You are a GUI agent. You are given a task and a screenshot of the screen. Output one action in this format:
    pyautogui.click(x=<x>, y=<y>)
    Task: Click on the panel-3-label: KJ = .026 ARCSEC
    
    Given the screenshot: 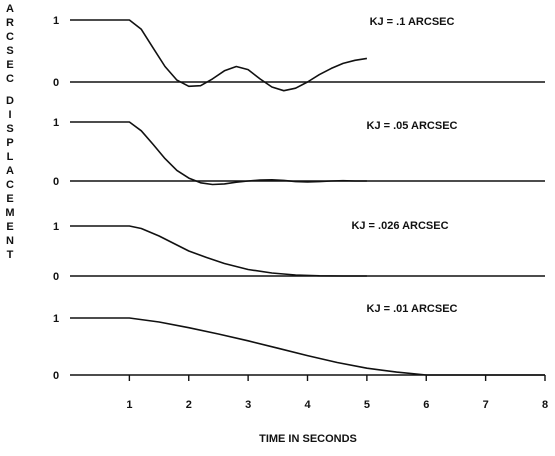 What is the action you would take?
    pyautogui.click(x=399, y=226)
    